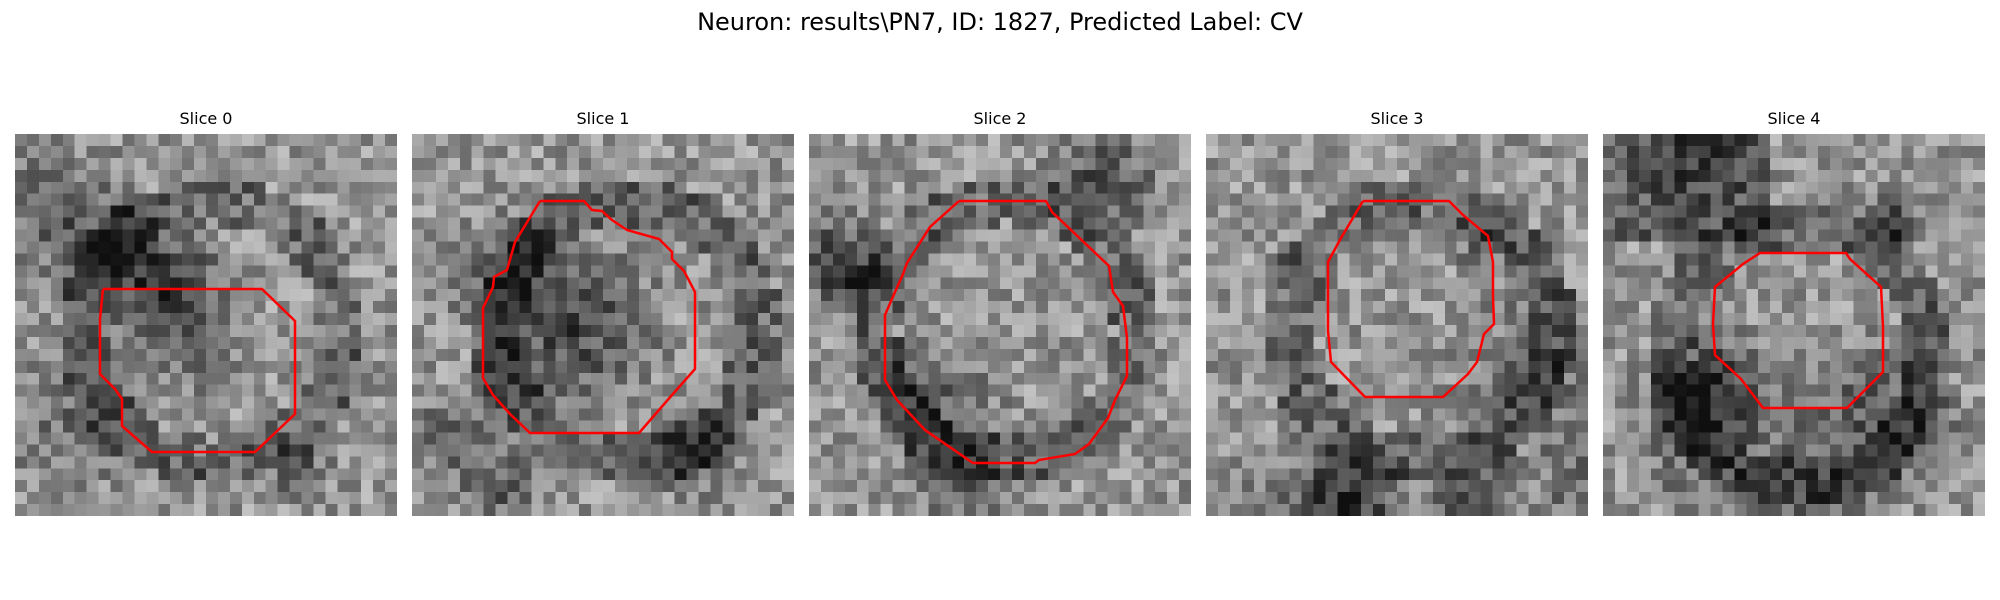 The width and height of the screenshot is (2000, 600). Describe the element at coordinates (206, 118) in the screenshot. I see `slice-title: Slice 0` at that location.